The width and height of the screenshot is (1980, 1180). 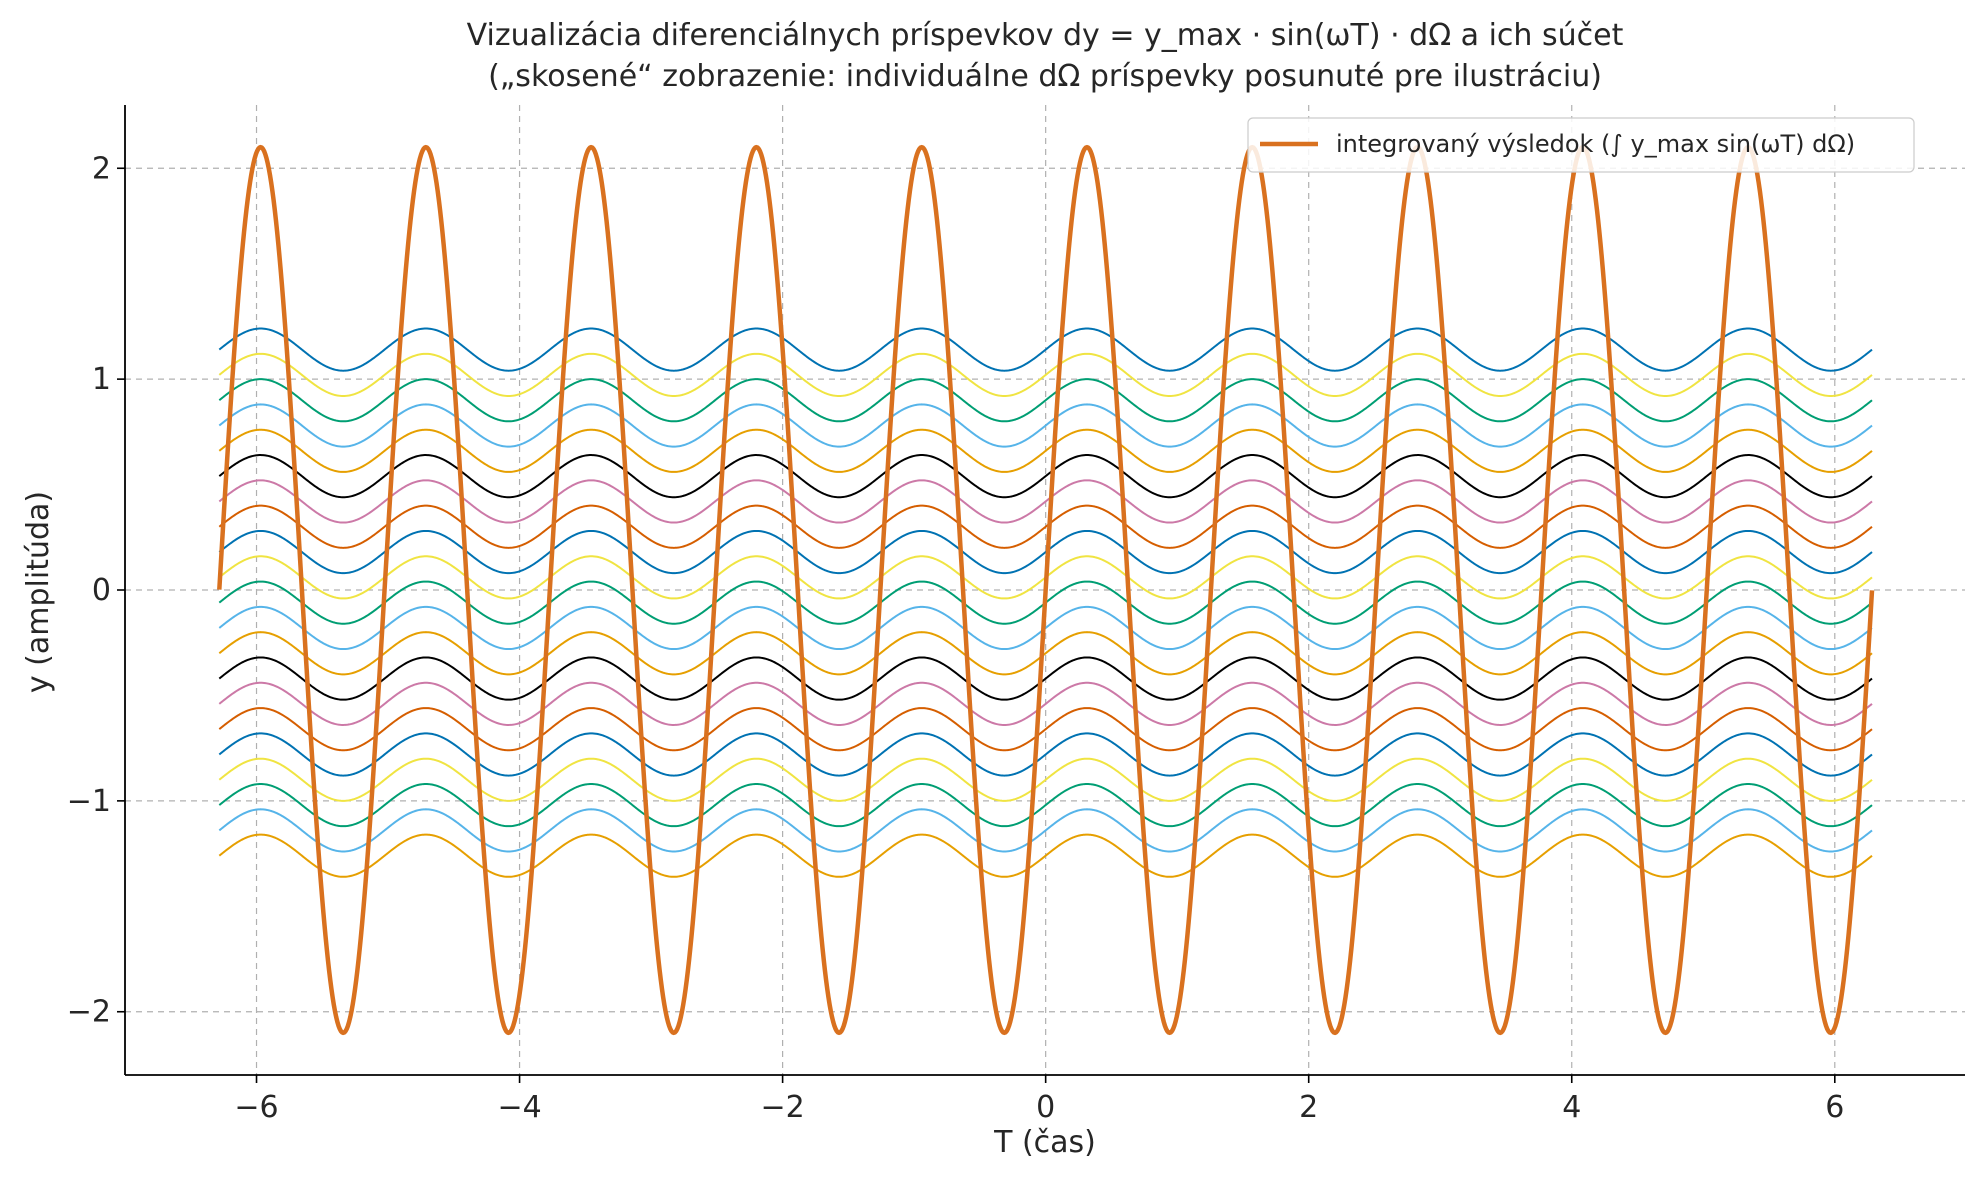 What do you see at coordinates (89, 801) in the screenshot?
I see `y-tick-label: −1` at bounding box center [89, 801].